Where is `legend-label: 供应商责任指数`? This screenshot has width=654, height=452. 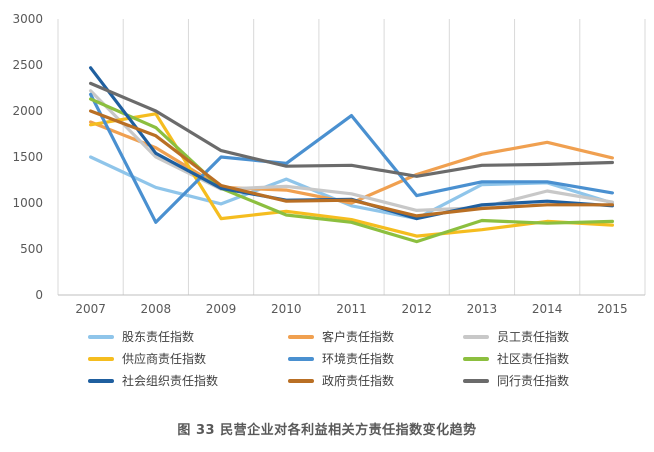
legend-label: 供应商责任指数 is located at coordinates (164, 358).